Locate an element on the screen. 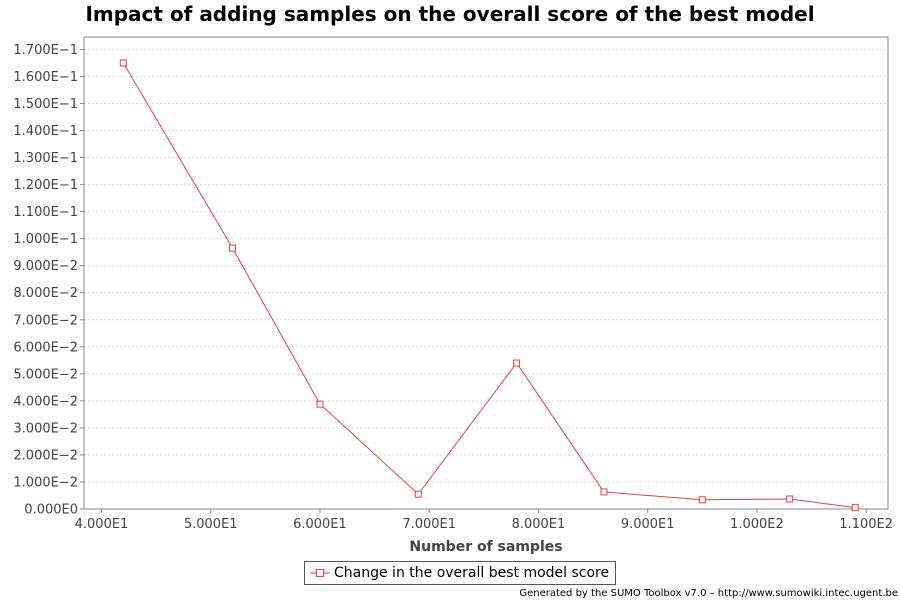 The height and width of the screenshot is (600, 900). x-tick-label: 4.000E1 is located at coordinates (102, 524).